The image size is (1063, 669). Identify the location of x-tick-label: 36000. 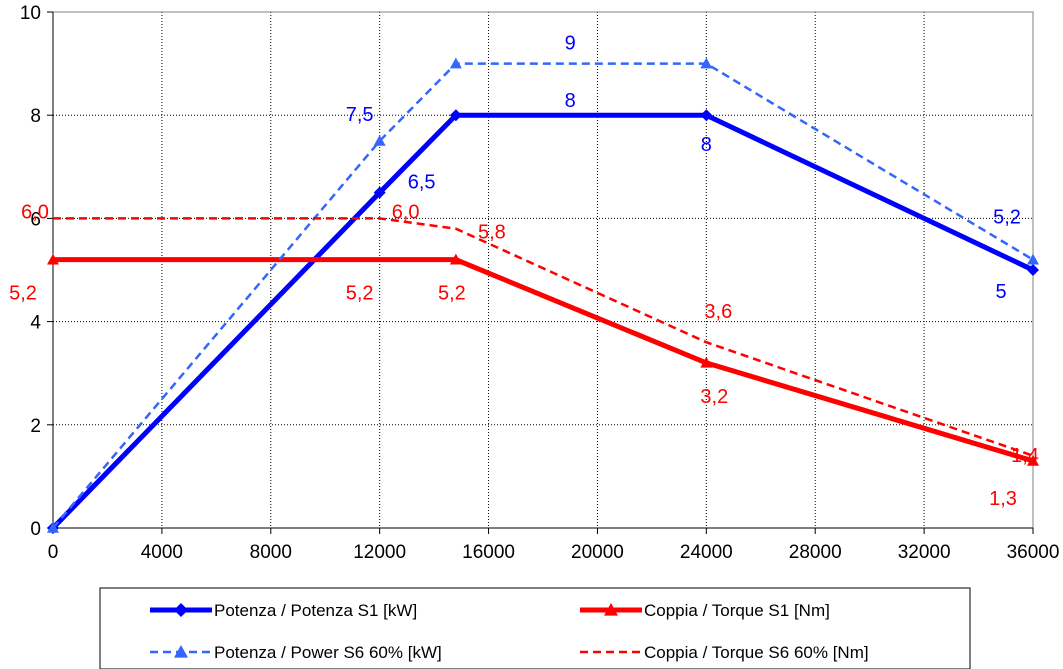
(1033, 552).